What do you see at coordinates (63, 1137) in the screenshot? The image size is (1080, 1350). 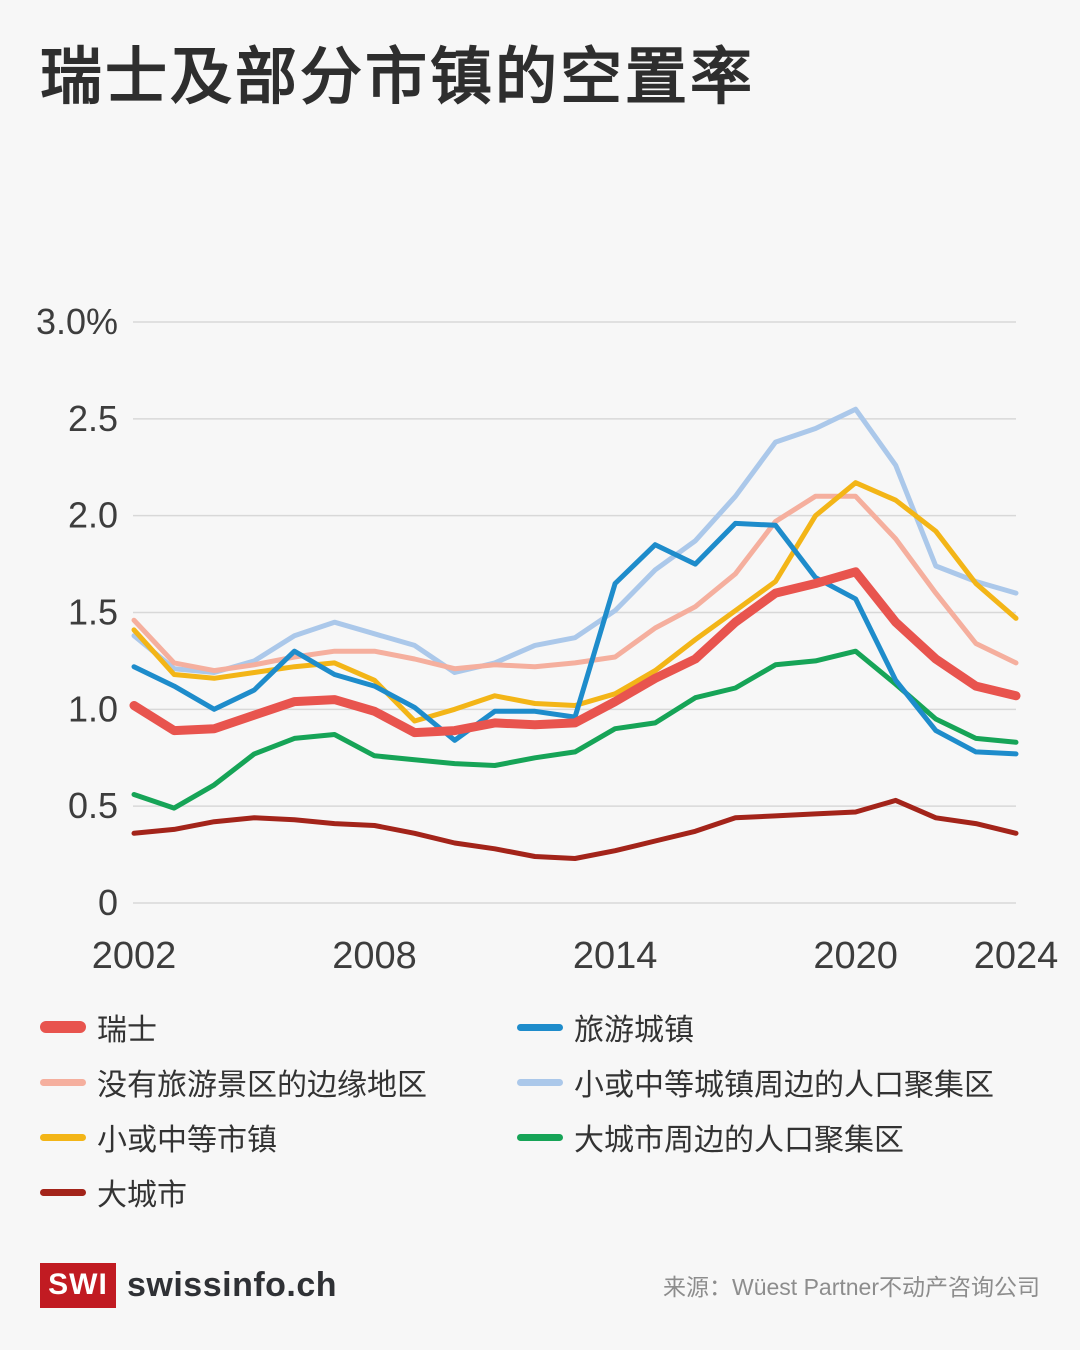 I see `legend-swatch-small-medium-towns` at bounding box center [63, 1137].